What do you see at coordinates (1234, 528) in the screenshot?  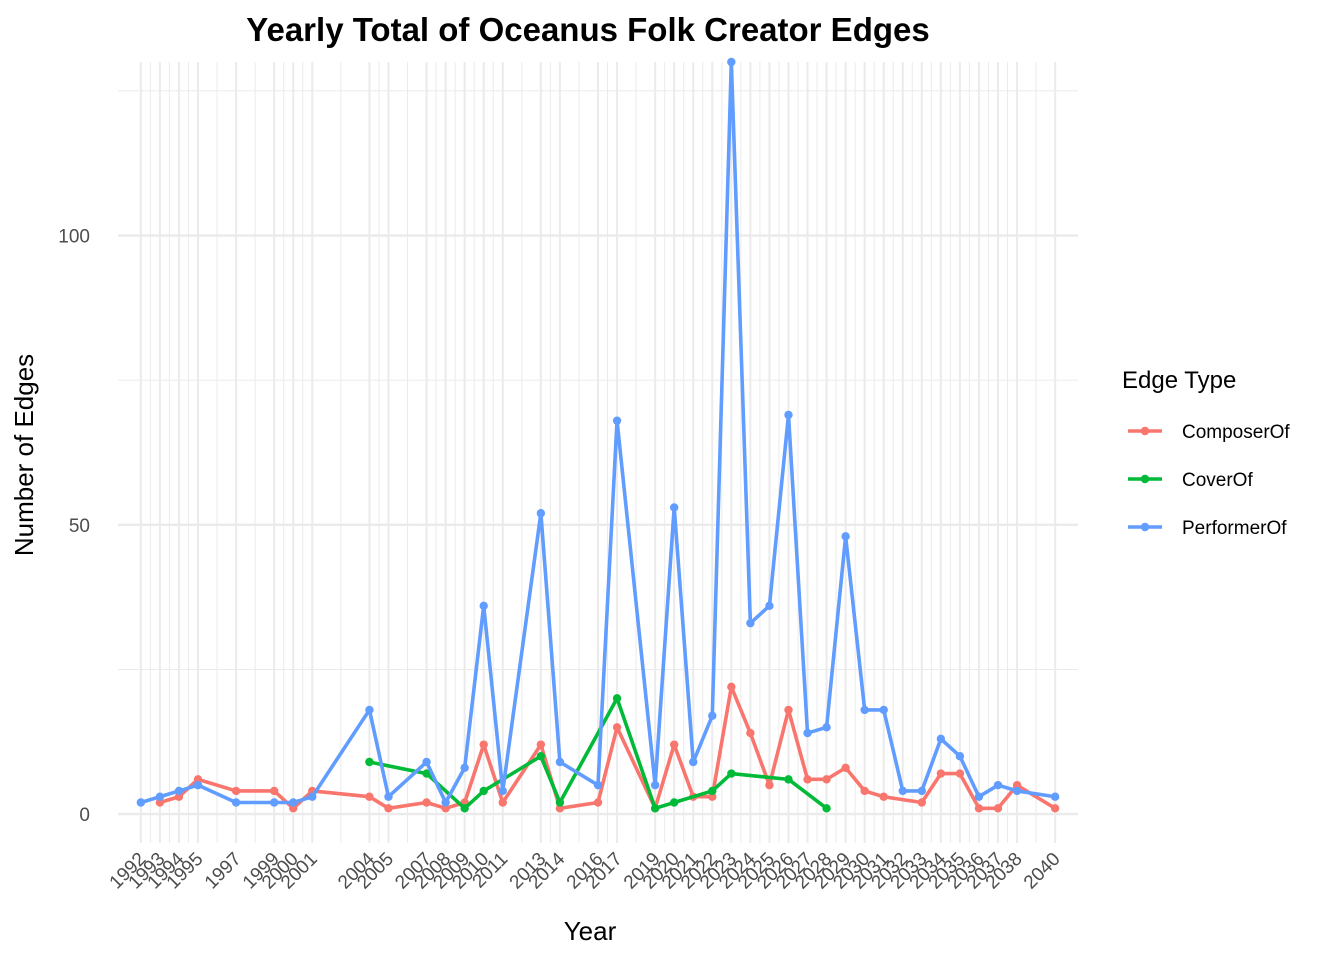 I see `legend-label: PerformerOf` at bounding box center [1234, 528].